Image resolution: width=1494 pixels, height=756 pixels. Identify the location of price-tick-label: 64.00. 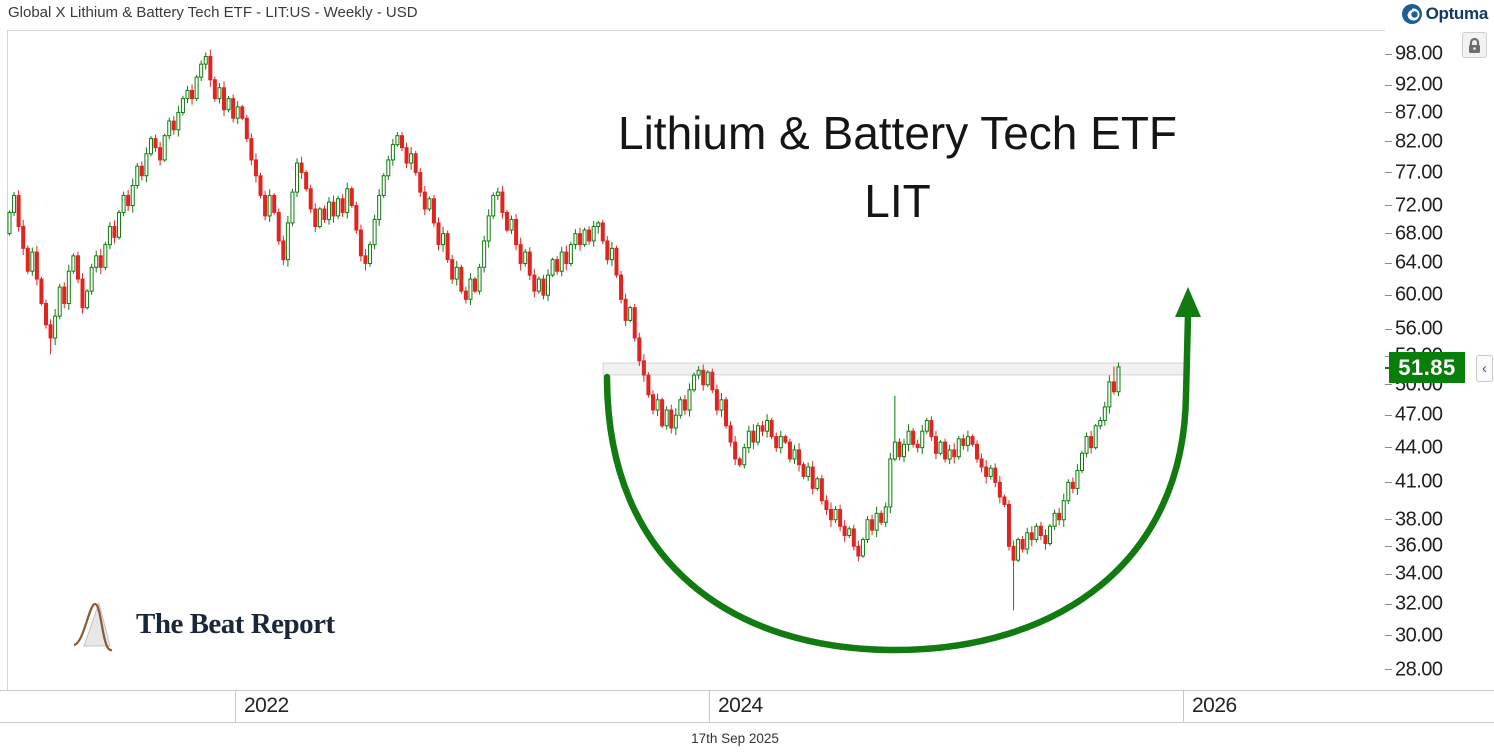
(1419, 262).